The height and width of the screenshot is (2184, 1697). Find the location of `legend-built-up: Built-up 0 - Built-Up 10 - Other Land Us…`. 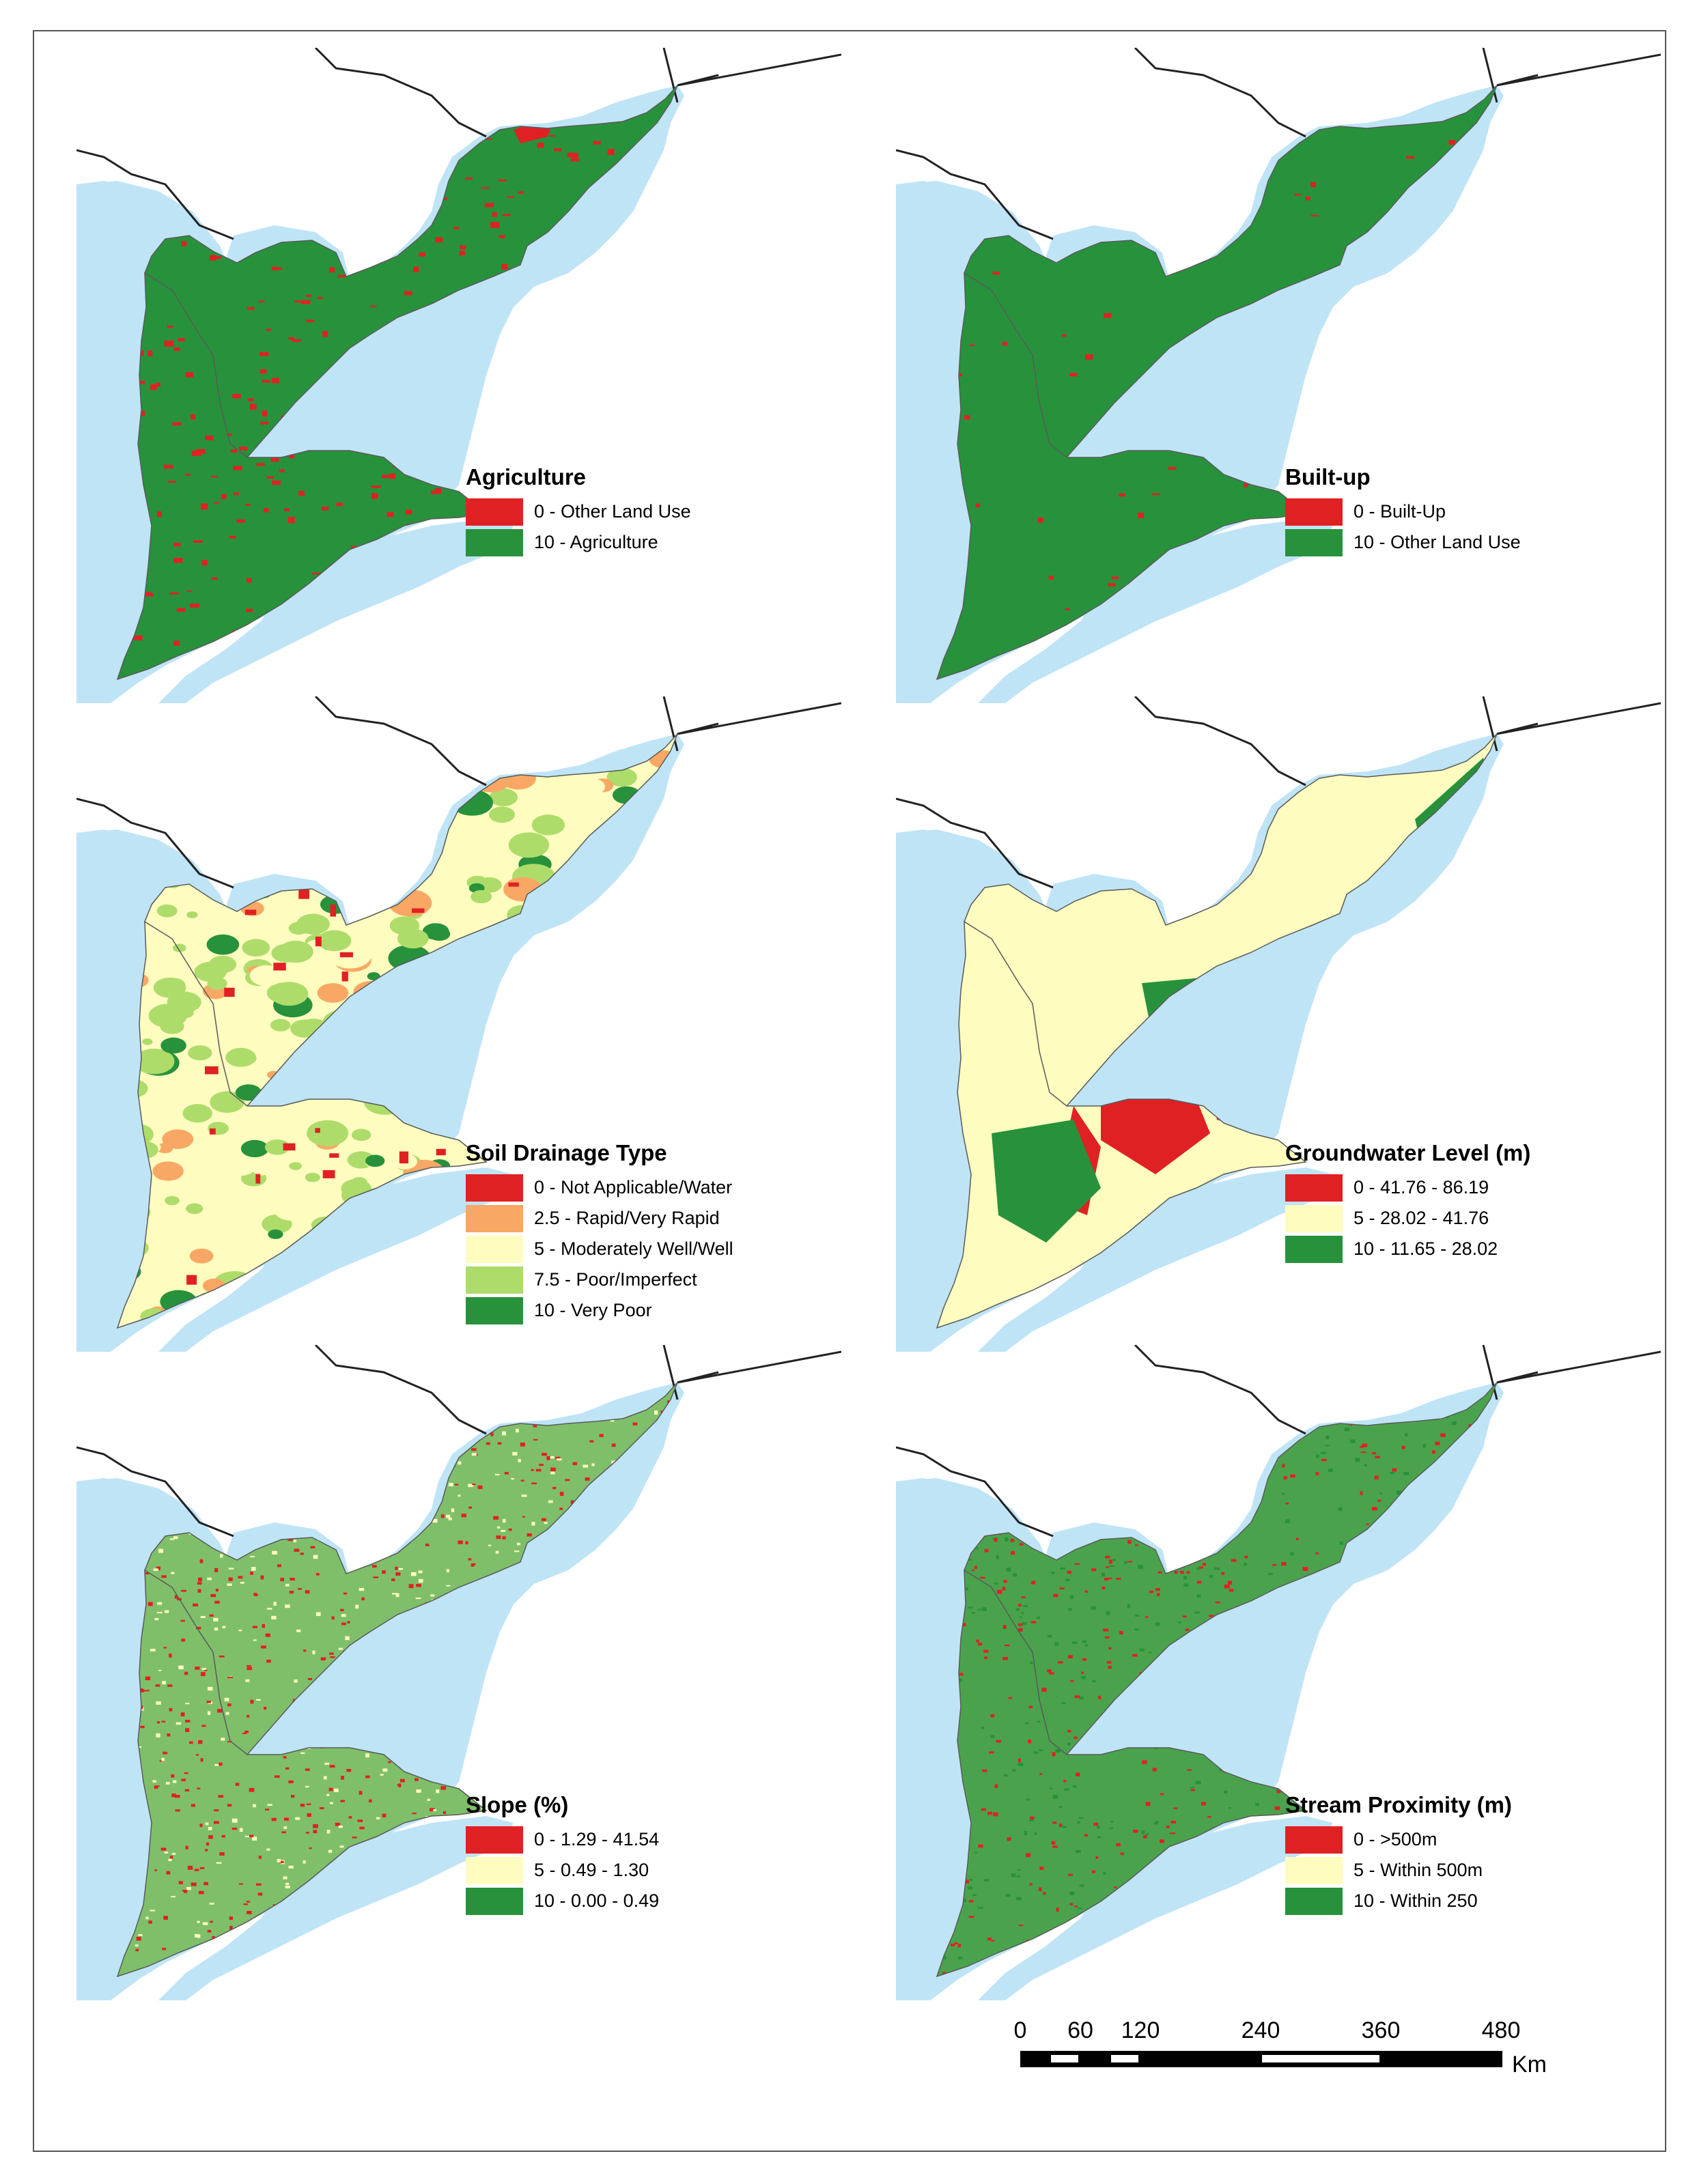

legend-built-up: Built-up 0 - Built-Up 10 - Other Land Us… is located at coordinates (1403, 511).